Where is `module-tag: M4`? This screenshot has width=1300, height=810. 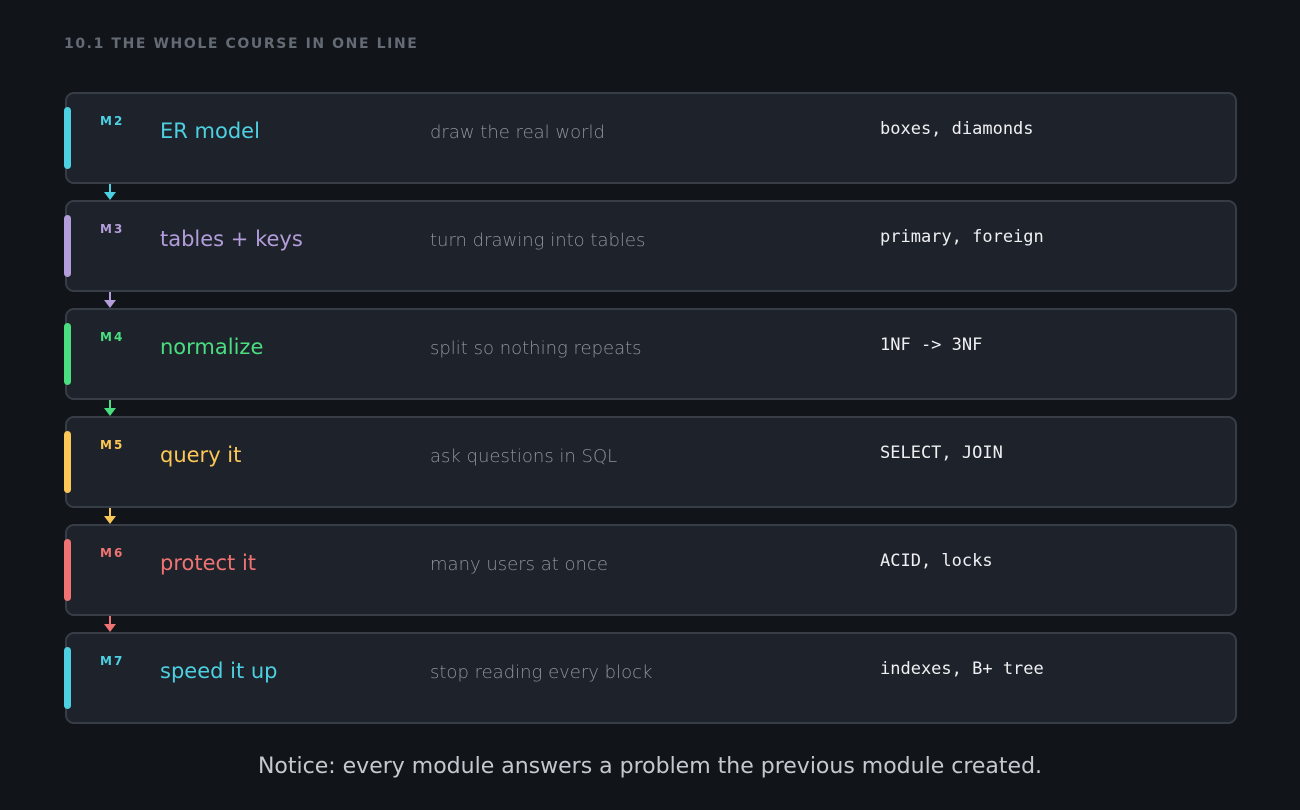
module-tag: M4 is located at coordinates (112, 337).